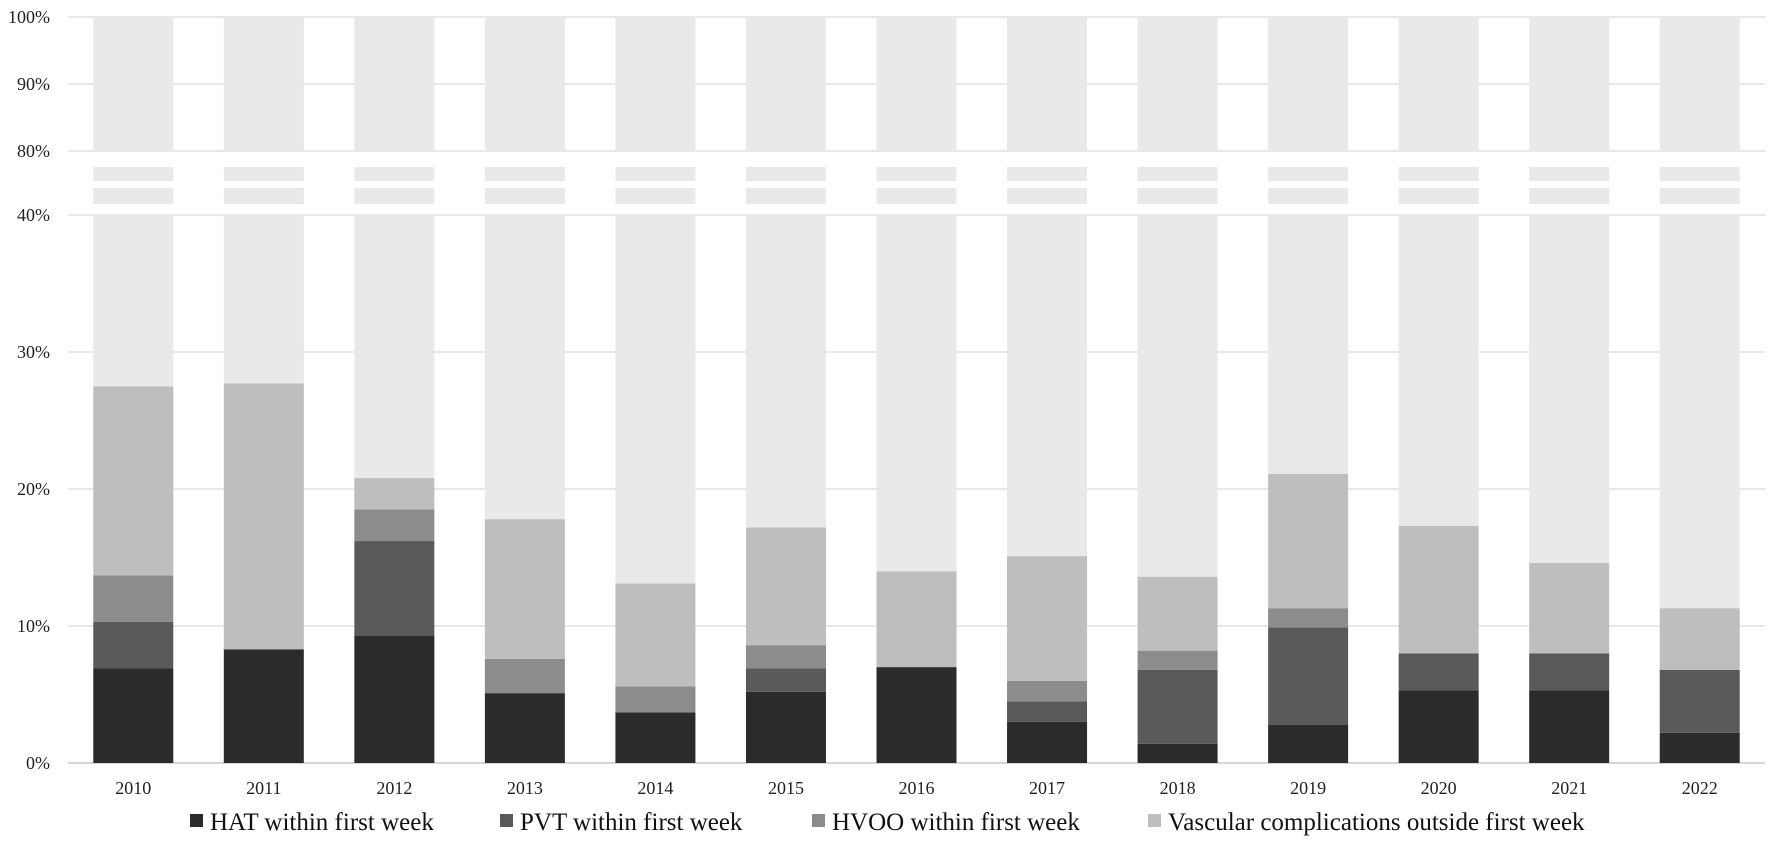 This screenshot has height=847, width=1772. What do you see at coordinates (33, 352) in the screenshot?
I see `y-tick-label: 30%` at bounding box center [33, 352].